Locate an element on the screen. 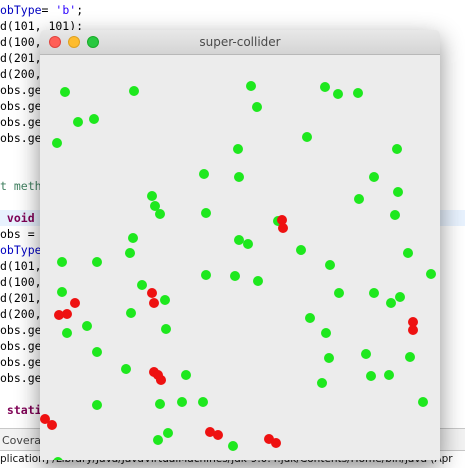 The image size is (465, 468). coverage-tab: Coverag is located at coordinates (25, 440).